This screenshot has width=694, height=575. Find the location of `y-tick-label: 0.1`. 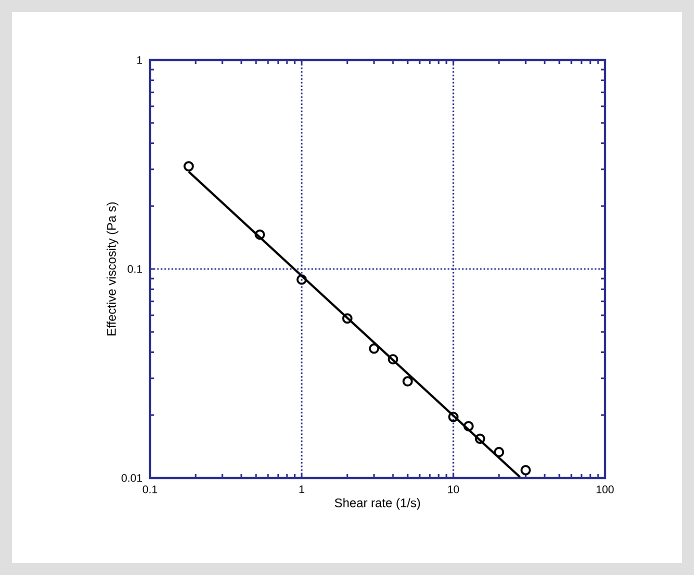

y-tick-label: 0.1 is located at coordinates (135, 269).